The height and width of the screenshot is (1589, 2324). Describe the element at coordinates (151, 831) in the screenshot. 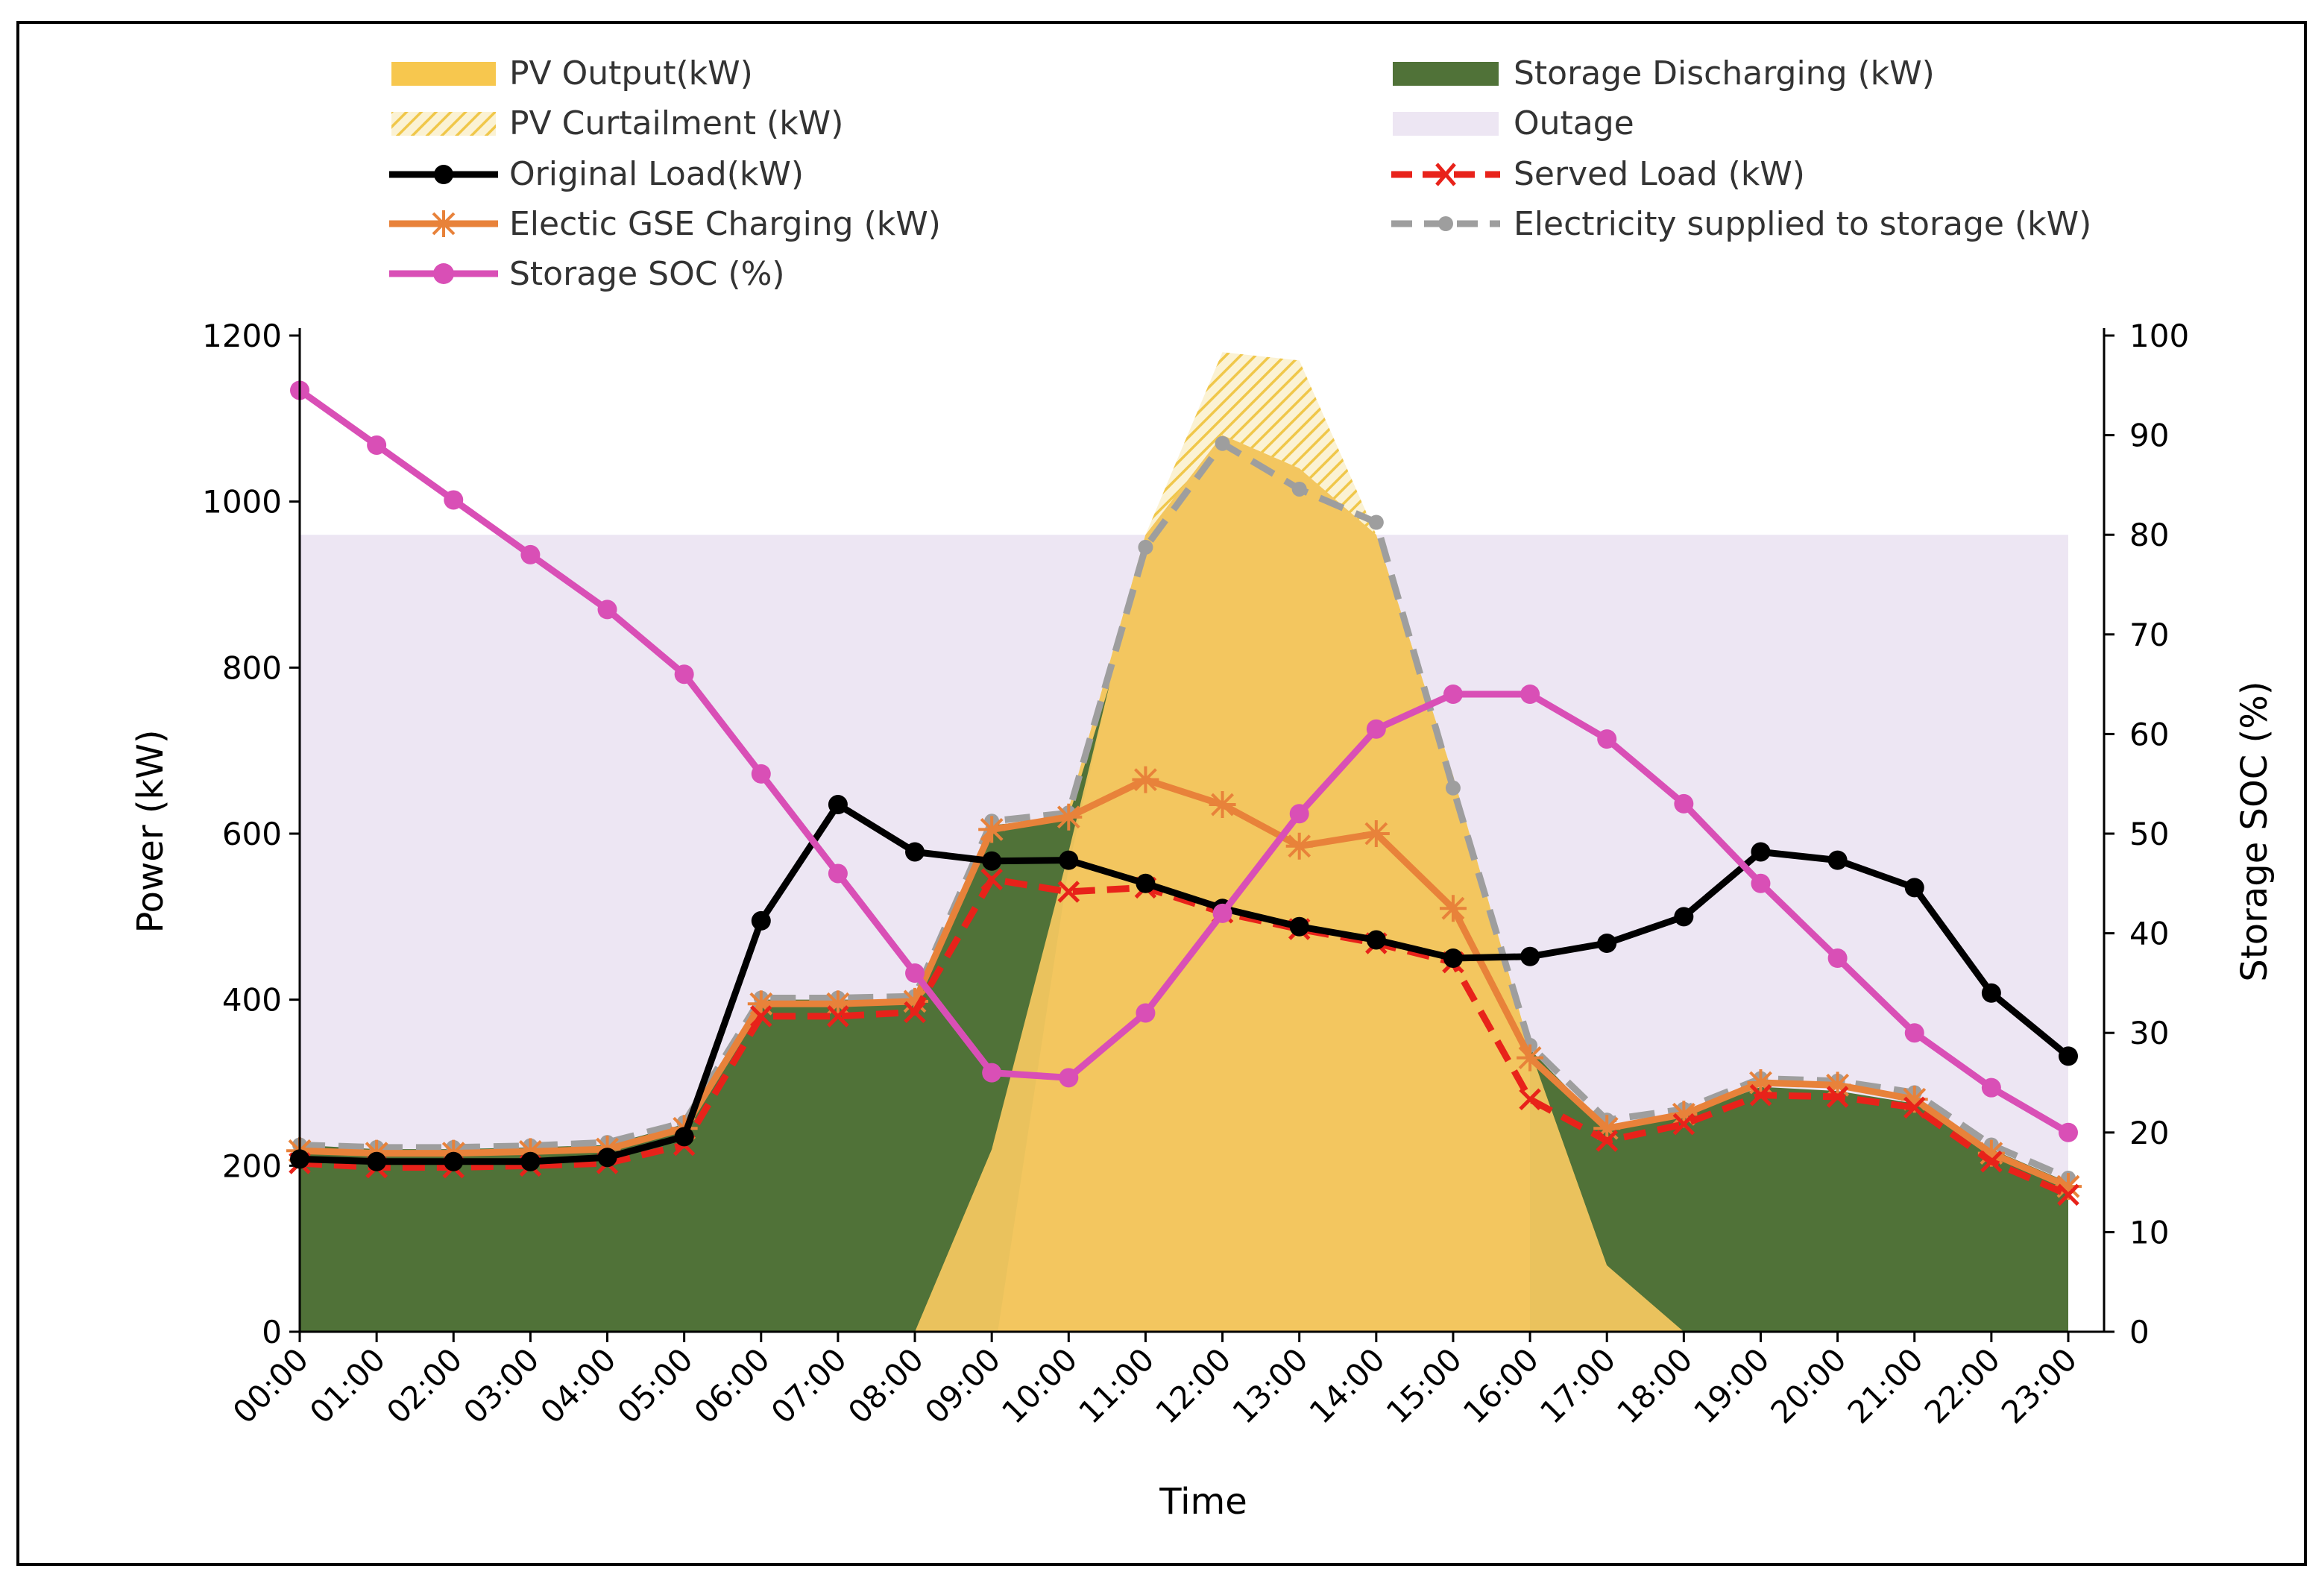

I see `y-axis-title: Power (kW)` at that location.